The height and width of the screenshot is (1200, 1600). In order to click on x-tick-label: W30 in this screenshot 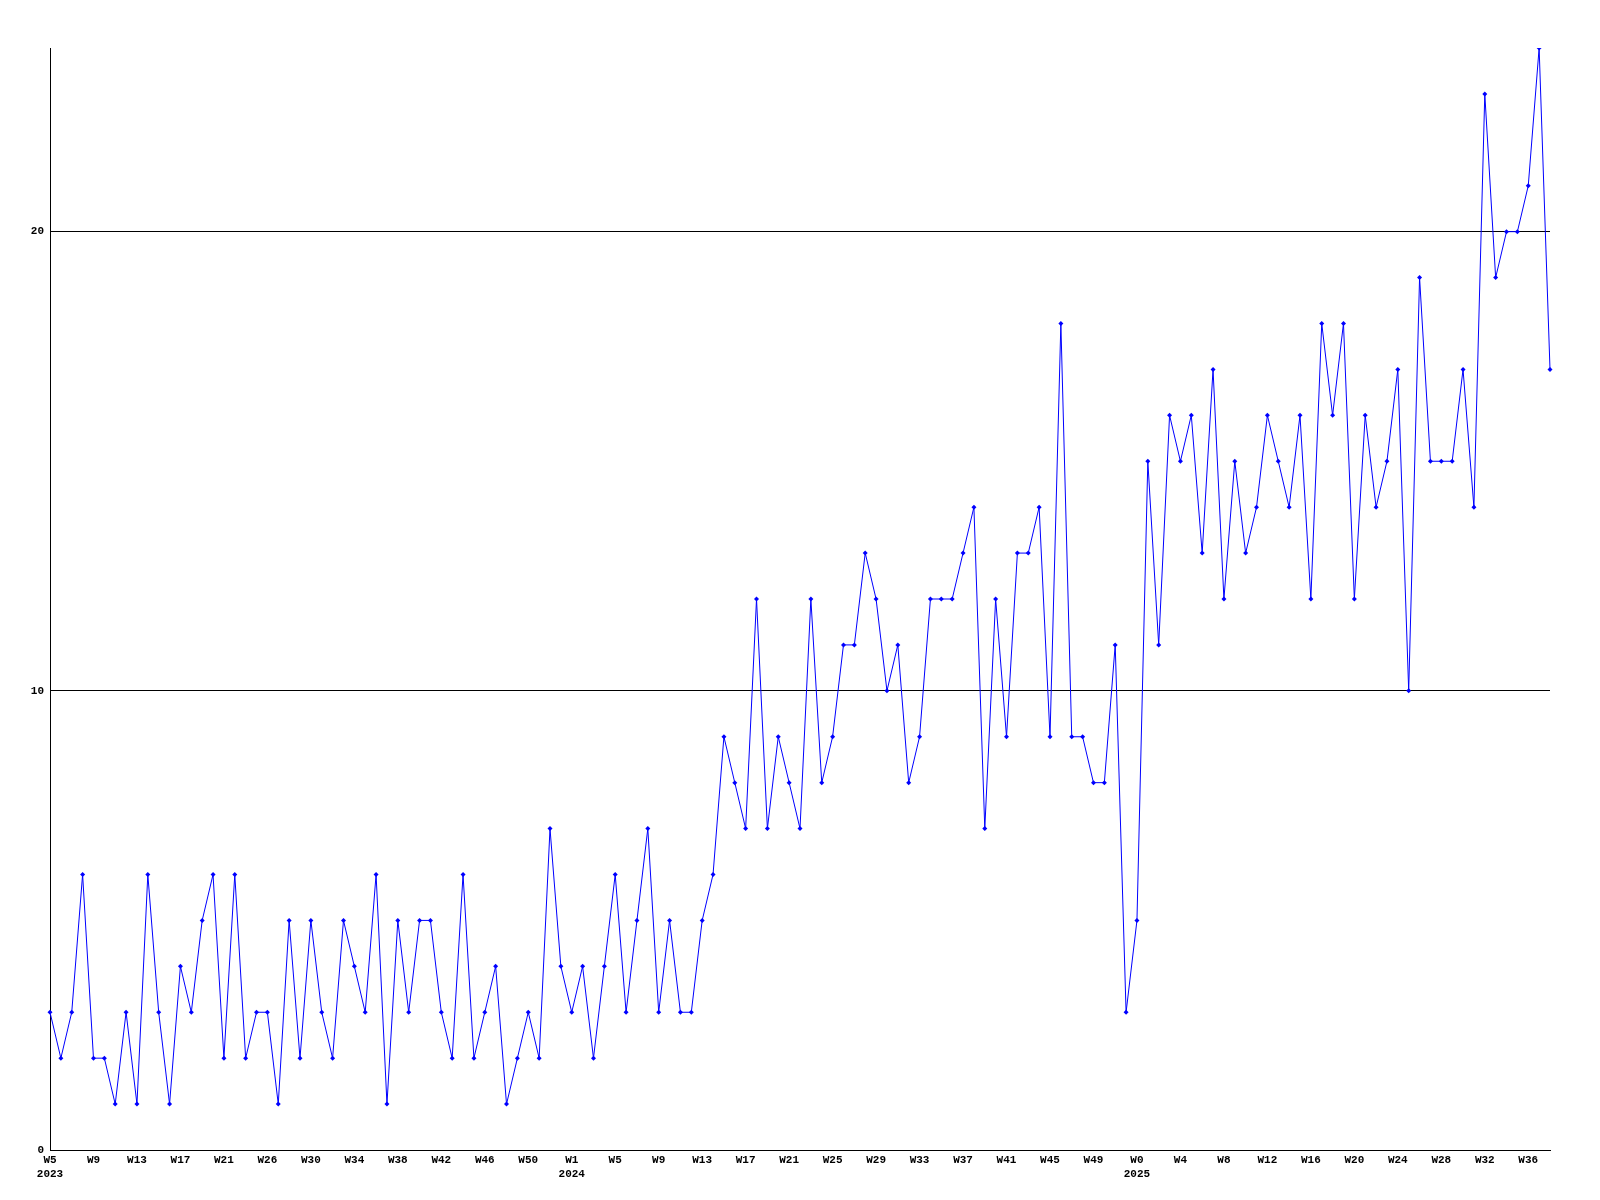, I will do `click(310, 1160)`.